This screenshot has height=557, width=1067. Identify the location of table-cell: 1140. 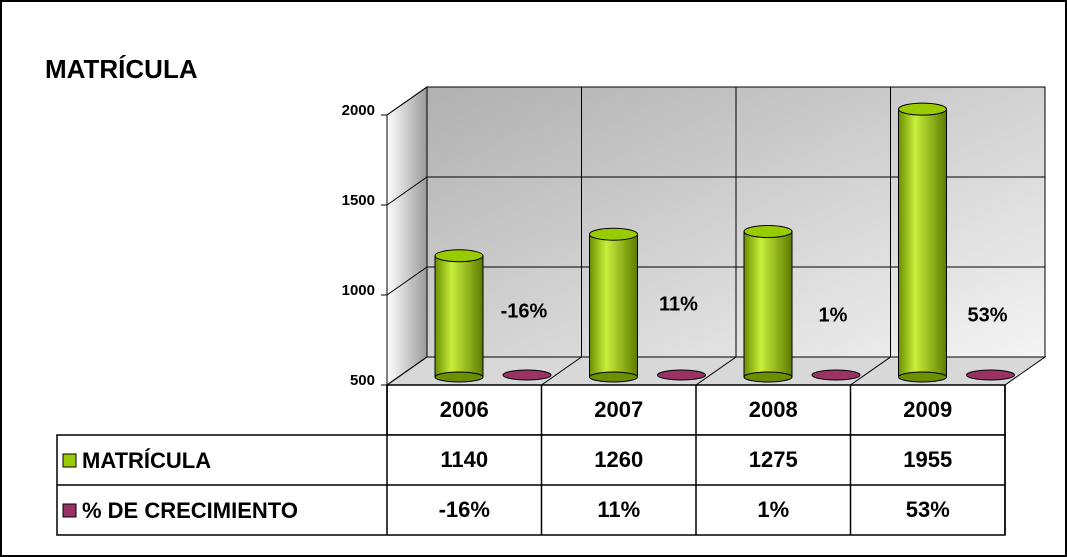
(464, 459).